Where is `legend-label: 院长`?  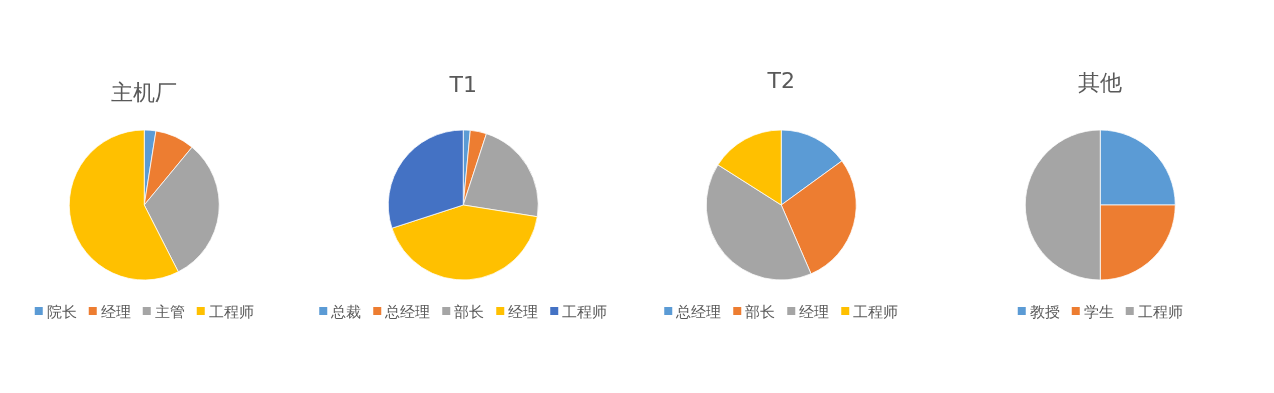 legend-label: 院长 is located at coordinates (61, 312).